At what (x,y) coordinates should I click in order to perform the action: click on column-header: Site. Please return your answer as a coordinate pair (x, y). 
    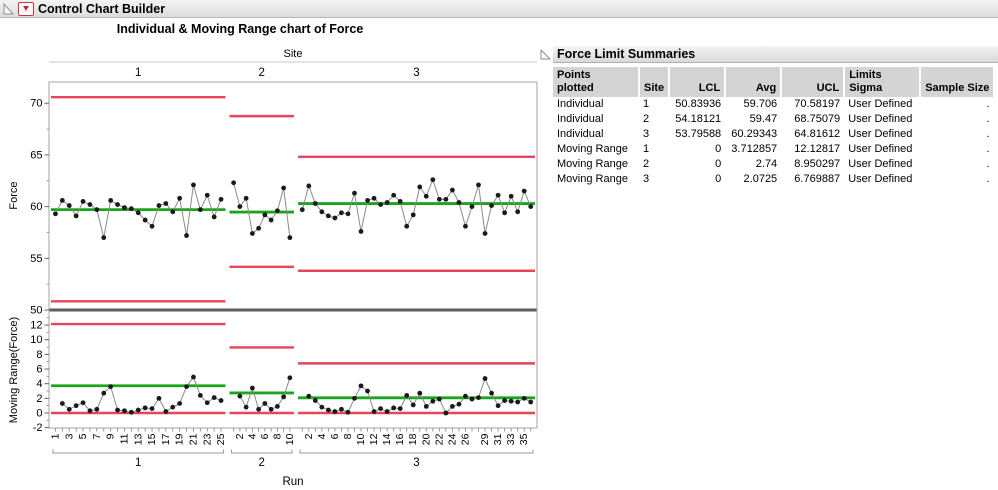
    Looking at the image, I should click on (653, 82).